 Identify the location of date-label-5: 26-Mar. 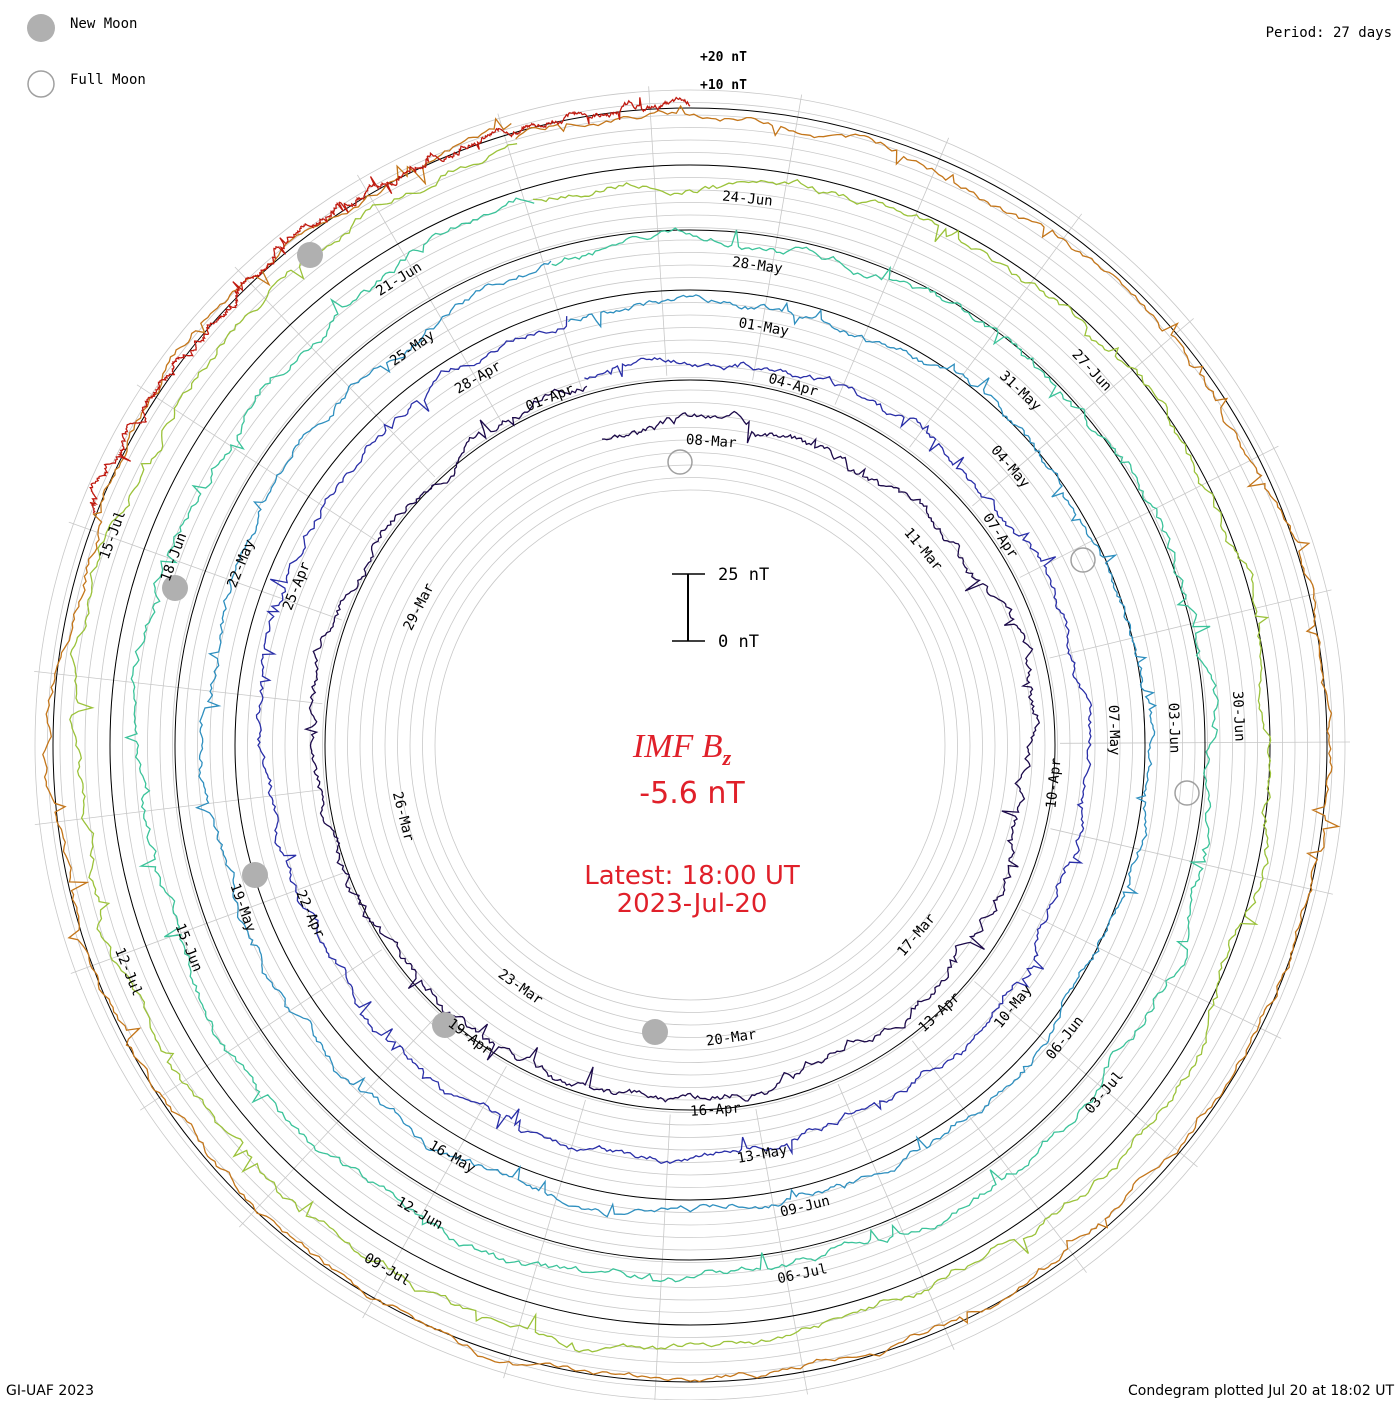
(403, 816).